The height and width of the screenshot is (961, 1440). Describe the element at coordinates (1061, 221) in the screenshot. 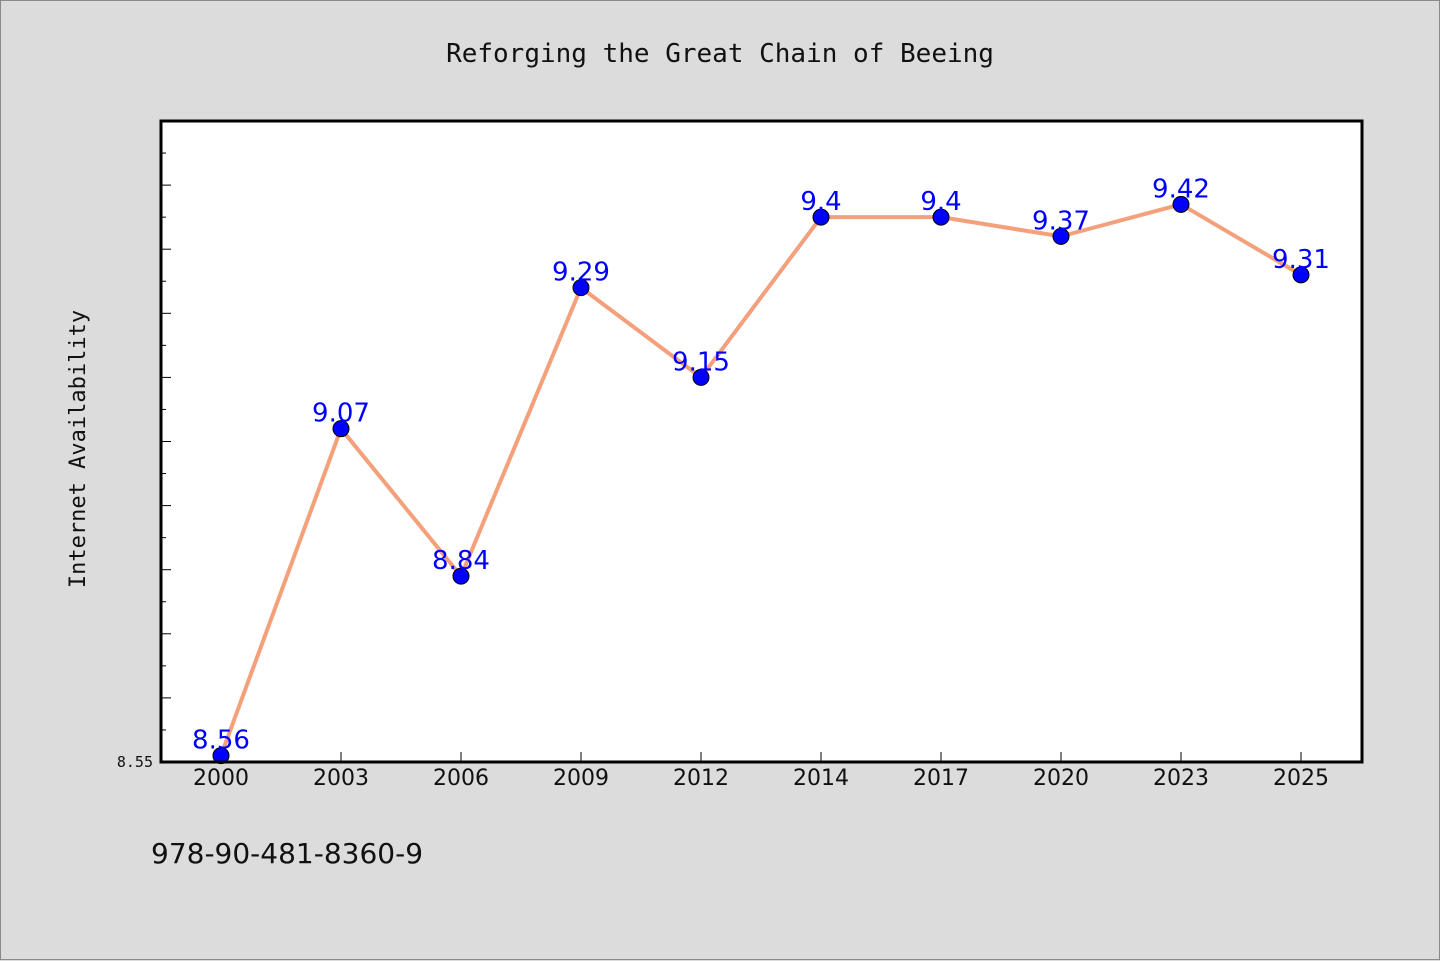

I see `data-label: 9.37` at that location.